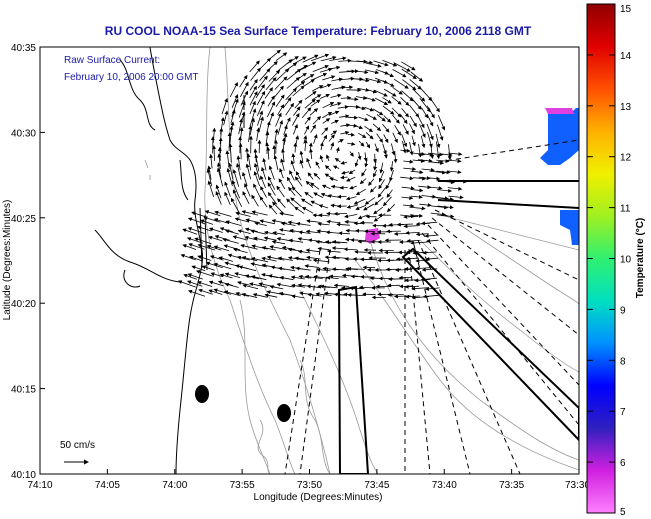  Describe the element at coordinates (77, 445) in the screenshot. I see `scale-label: 50 cm/s` at that location.